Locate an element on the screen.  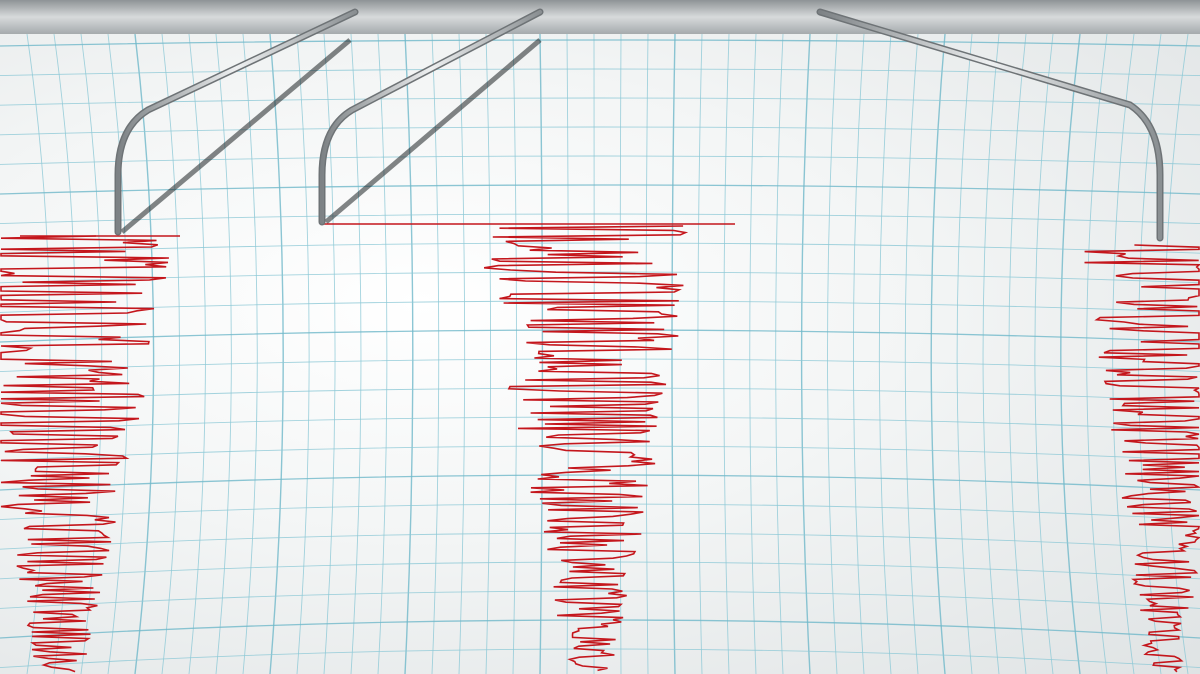
seismic-trace-left is located at coordinates (84, 454).